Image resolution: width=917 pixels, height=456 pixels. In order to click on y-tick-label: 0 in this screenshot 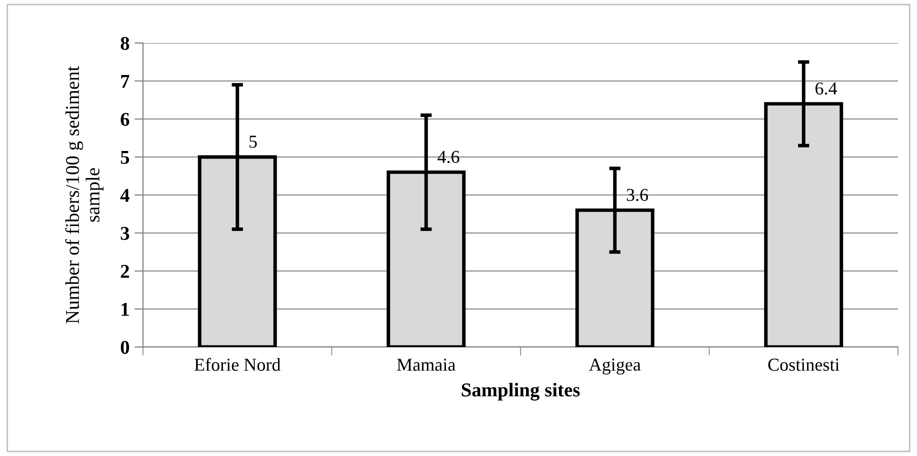, I will do `click(125, 347)`.